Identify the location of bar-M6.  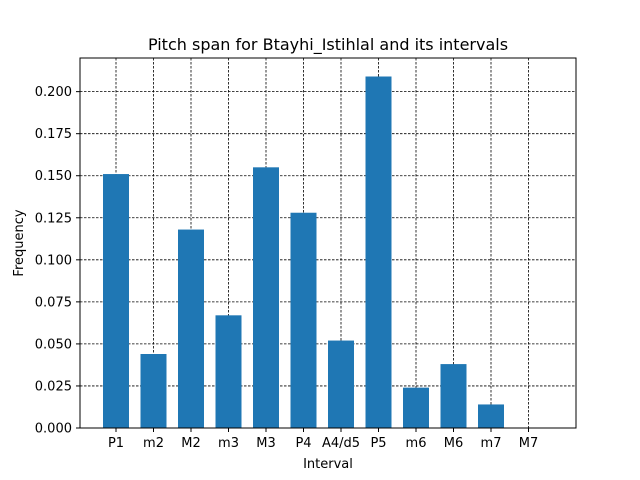
(453, 396).